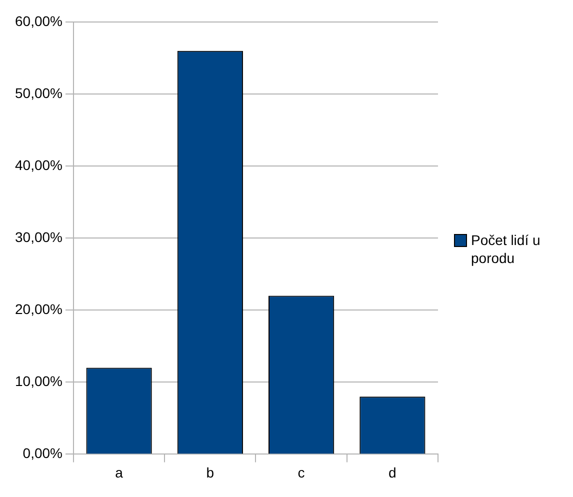  Describe the element at coordinates (301, 472) in the screenshot. I see `x-tick-label: c` at that location.